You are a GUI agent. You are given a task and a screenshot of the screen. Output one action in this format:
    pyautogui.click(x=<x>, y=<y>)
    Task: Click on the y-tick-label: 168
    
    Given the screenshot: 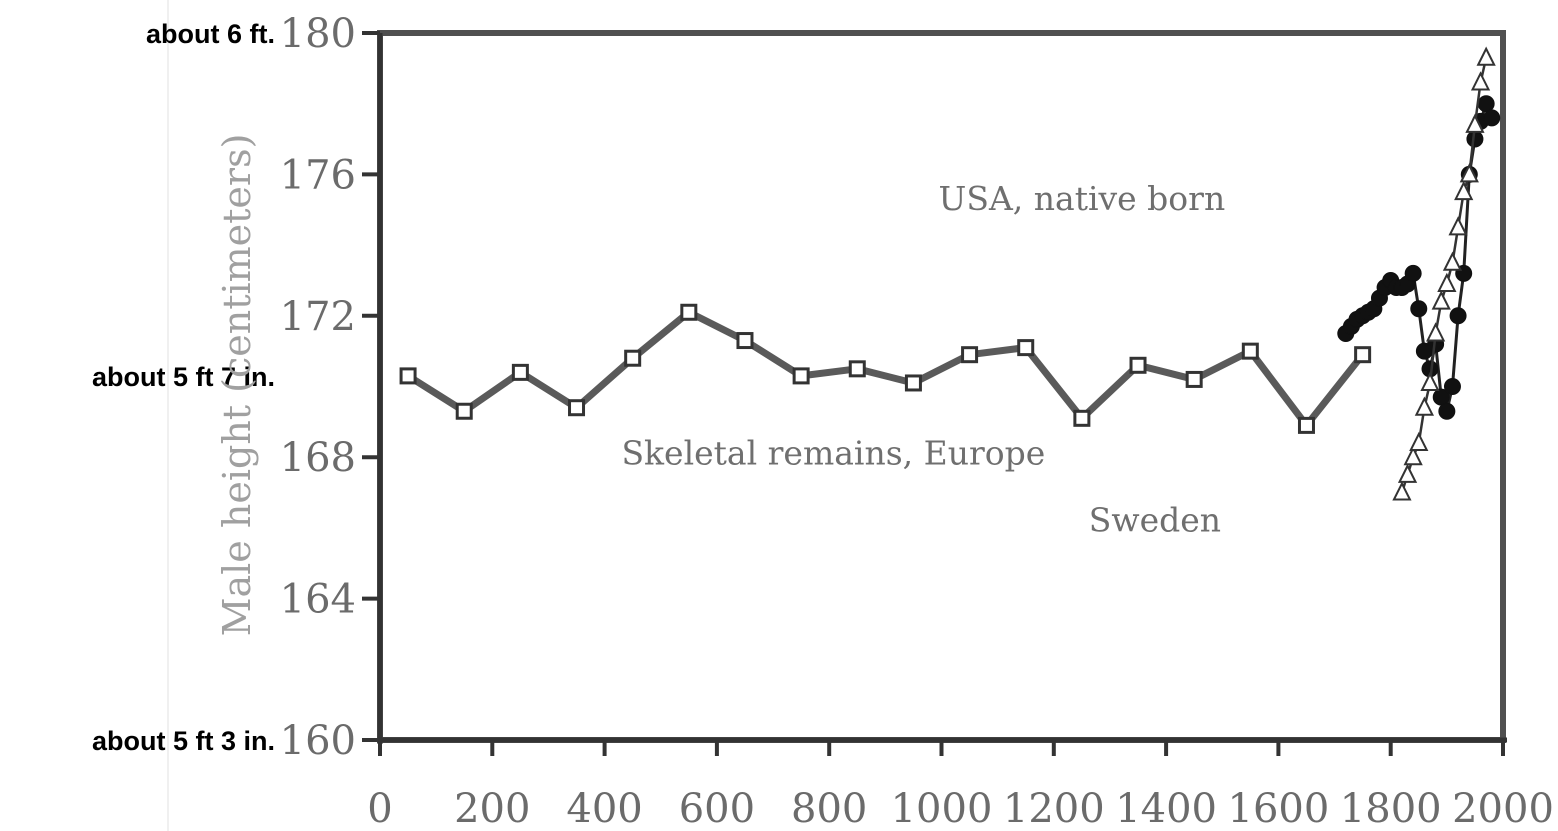 What is the action you would take?
    pyautogui.click(x=318, y=458)
    